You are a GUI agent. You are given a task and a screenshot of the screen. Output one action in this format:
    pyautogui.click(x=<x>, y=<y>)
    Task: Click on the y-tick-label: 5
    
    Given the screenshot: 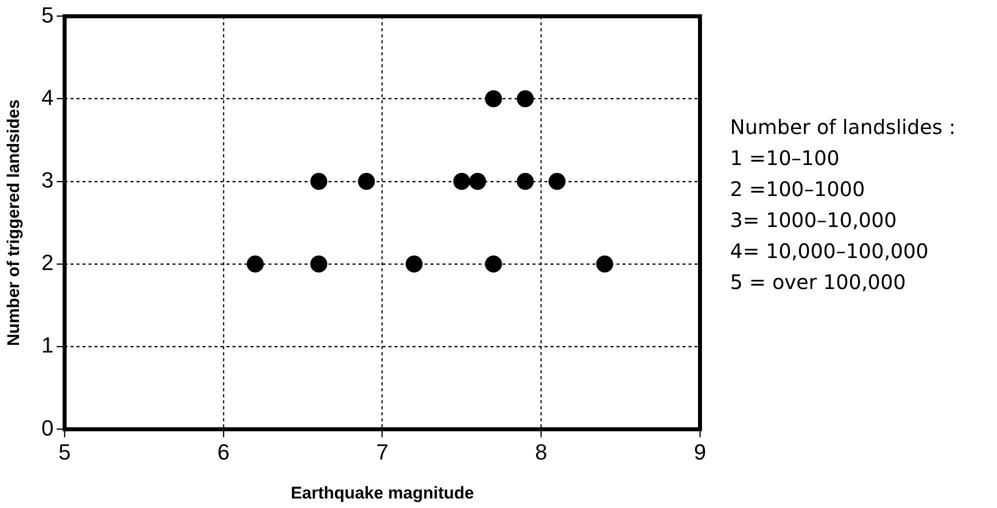 What is the action you would take?
    pyautogui.click(x=47, y=15)
    